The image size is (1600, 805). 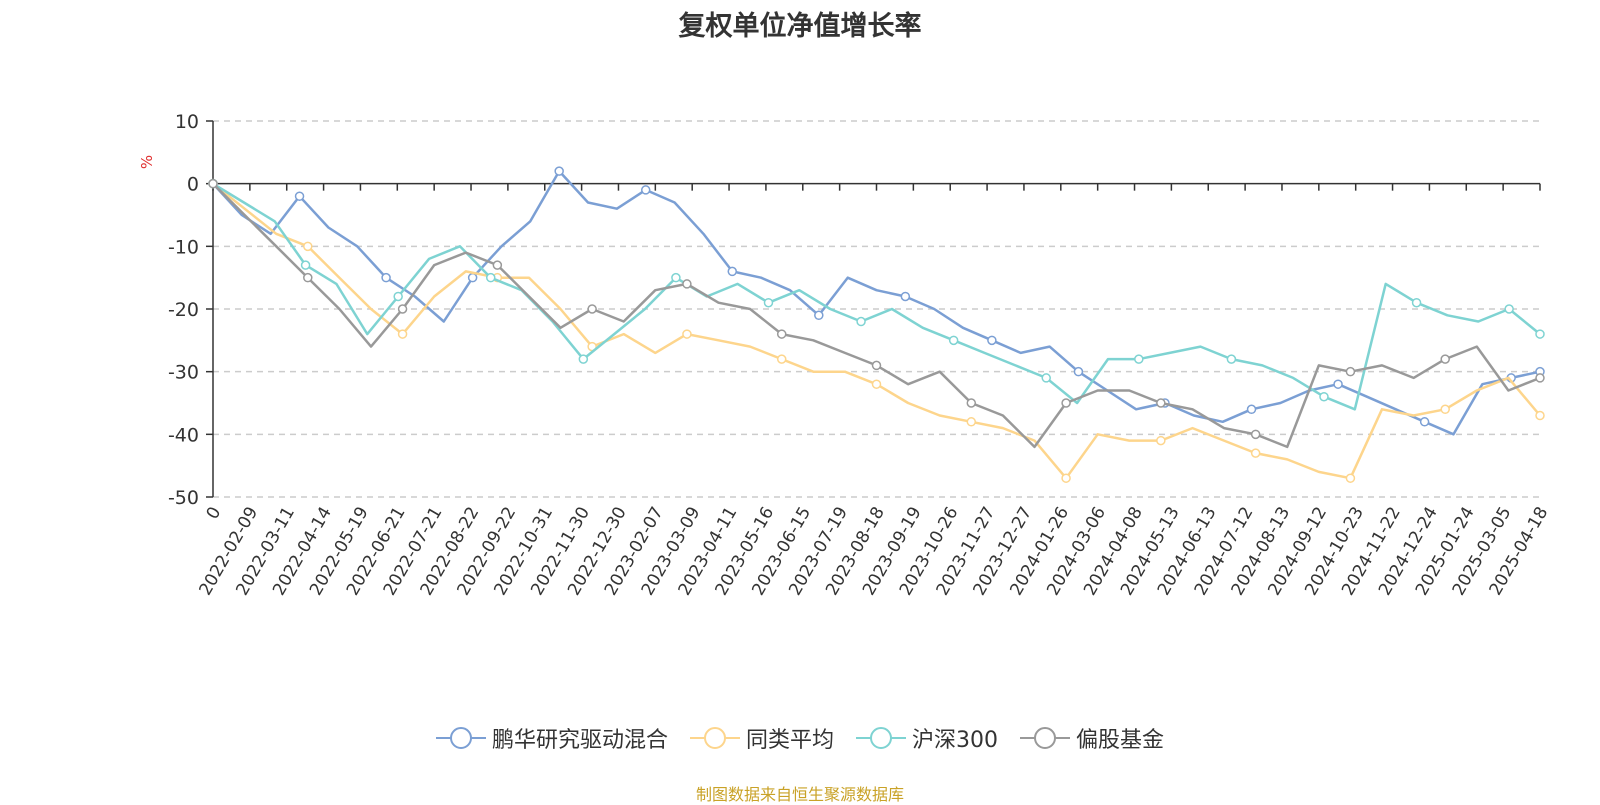 I want to click on y-axis-label: %, so click(x=147, y=162).